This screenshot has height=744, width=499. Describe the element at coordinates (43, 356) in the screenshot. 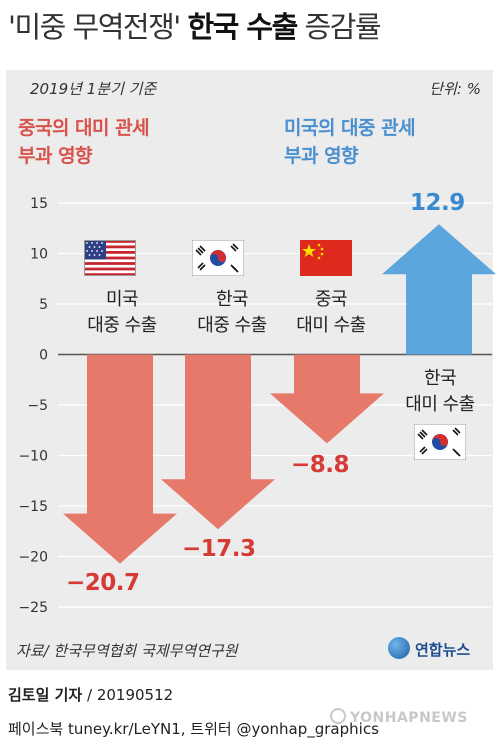

I see `y-tick-label: 0` at that location.